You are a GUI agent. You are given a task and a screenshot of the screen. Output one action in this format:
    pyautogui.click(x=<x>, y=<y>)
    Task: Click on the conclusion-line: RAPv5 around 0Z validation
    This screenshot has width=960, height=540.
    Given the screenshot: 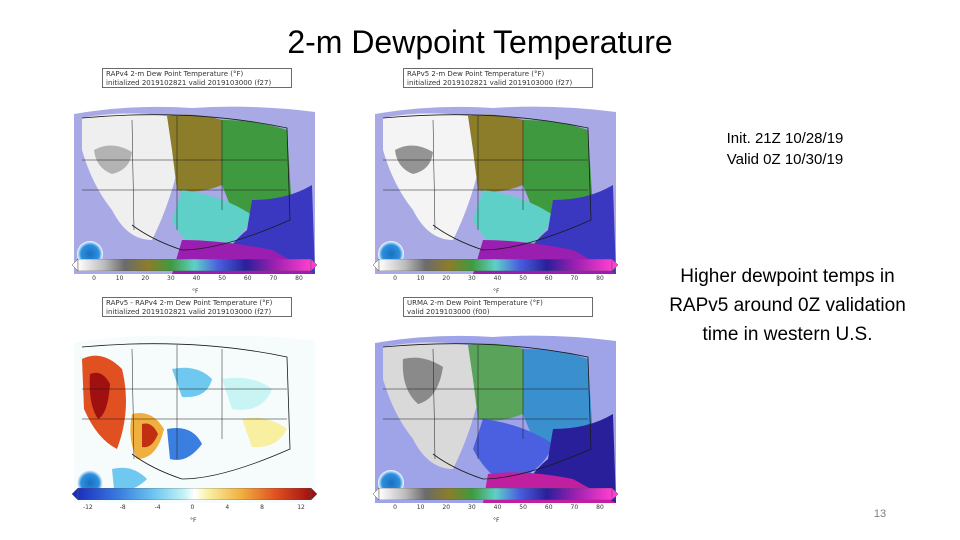 What is the action you would take?
    pyautogui.click(x=787, y=305)
    